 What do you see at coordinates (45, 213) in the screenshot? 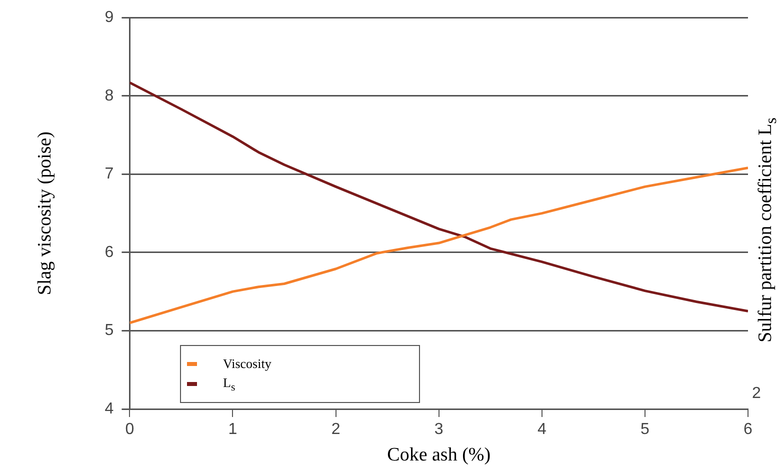
I see `y-axis-title: Slag viscosity (poise)` at bounding box center [45, 213].